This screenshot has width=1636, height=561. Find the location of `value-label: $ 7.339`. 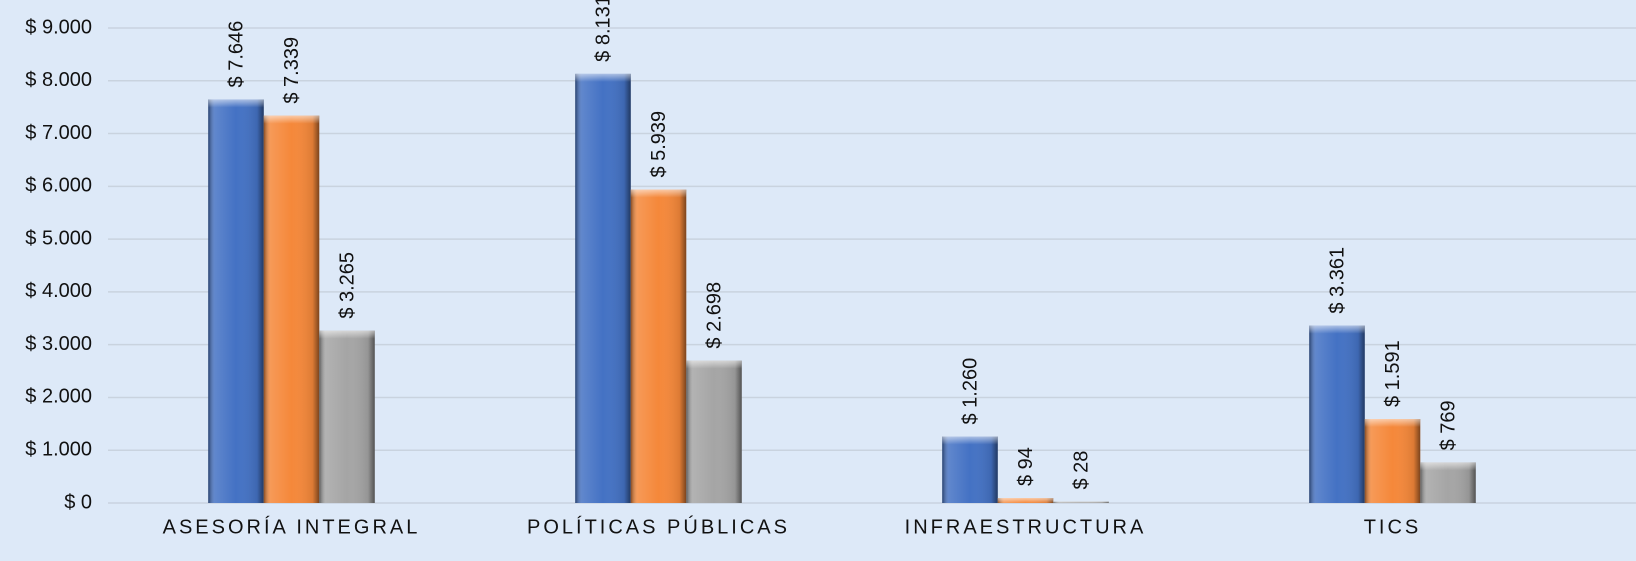

value-label: $ 7.339 is located at coordinates (292, 70).